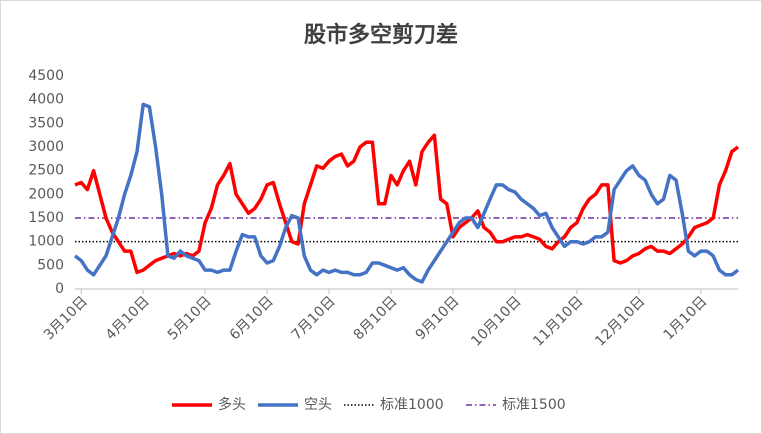 The image size is (762, 434). What do you see at coordinates (50, 265) in the screenshot?
I see `y-tick-label: 500` at bounding box center [50, 265].